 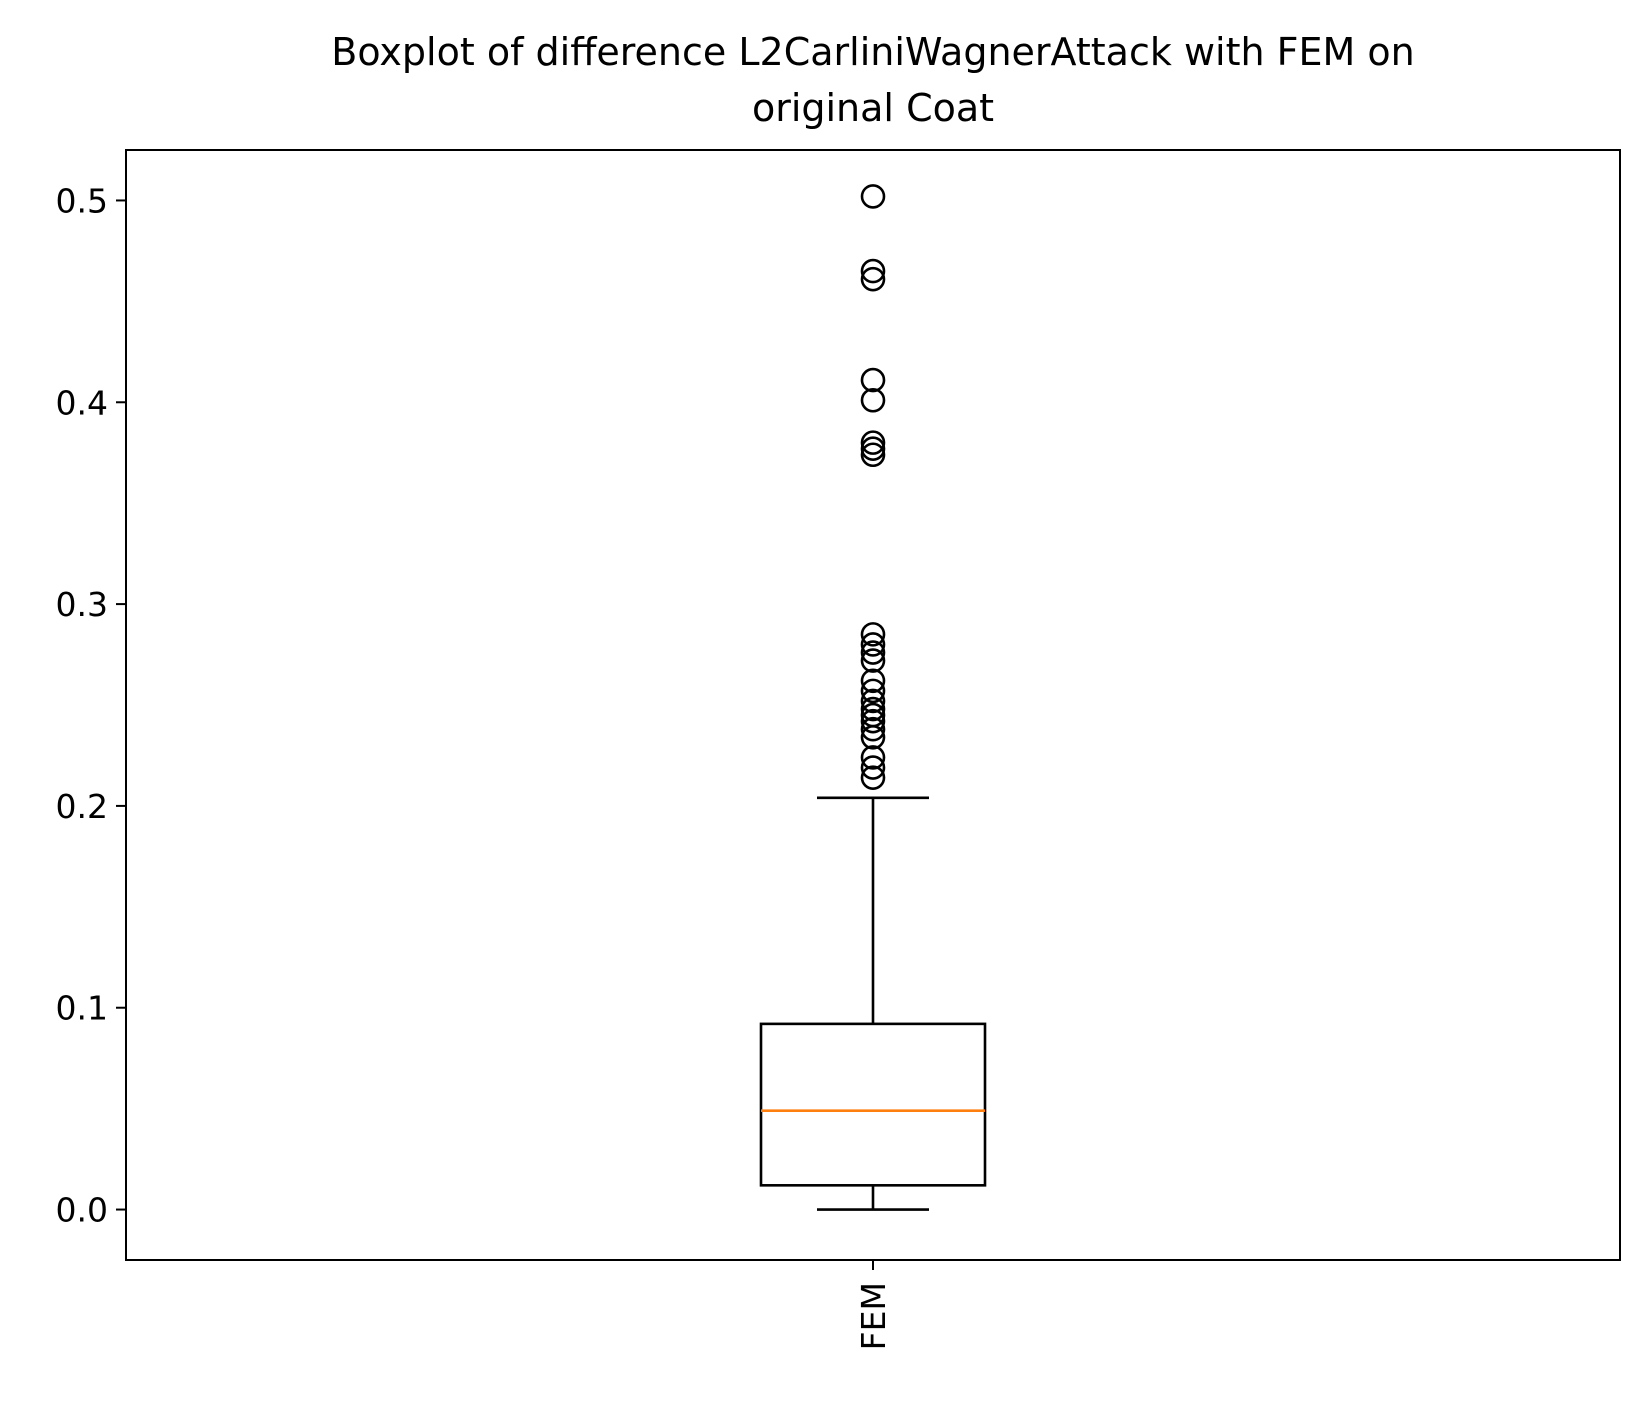 I want to click on plot-area, so click(x=873, y=697).